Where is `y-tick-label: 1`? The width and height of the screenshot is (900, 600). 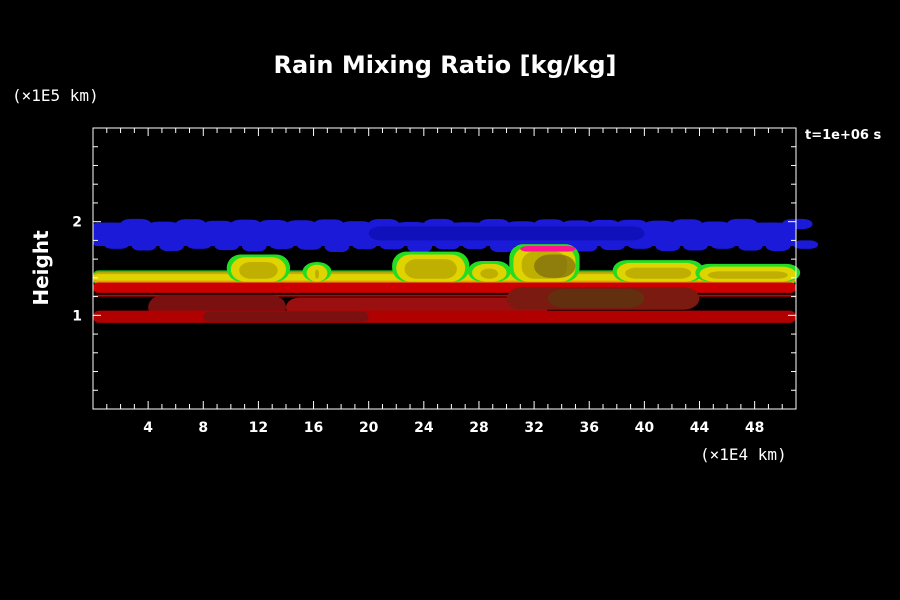 y-tick-label: 1 is located at coordinates (77, 316).